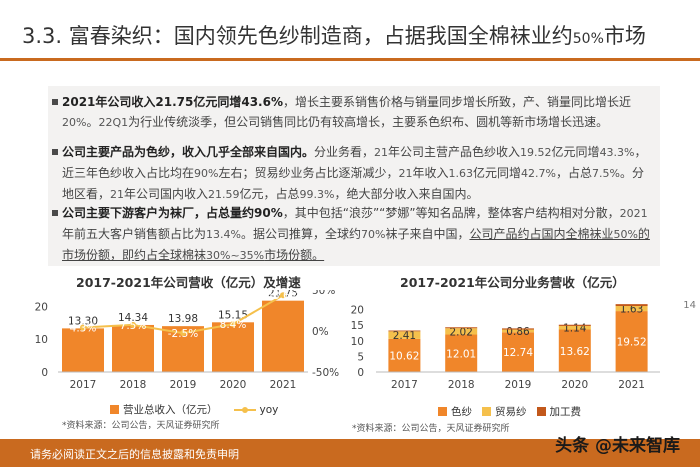 The image size is (700, 467). What do you see at coordinates (357, 326) in the screenshot?
I see `y-tick-label: 15` at bounding box center [357, 326].